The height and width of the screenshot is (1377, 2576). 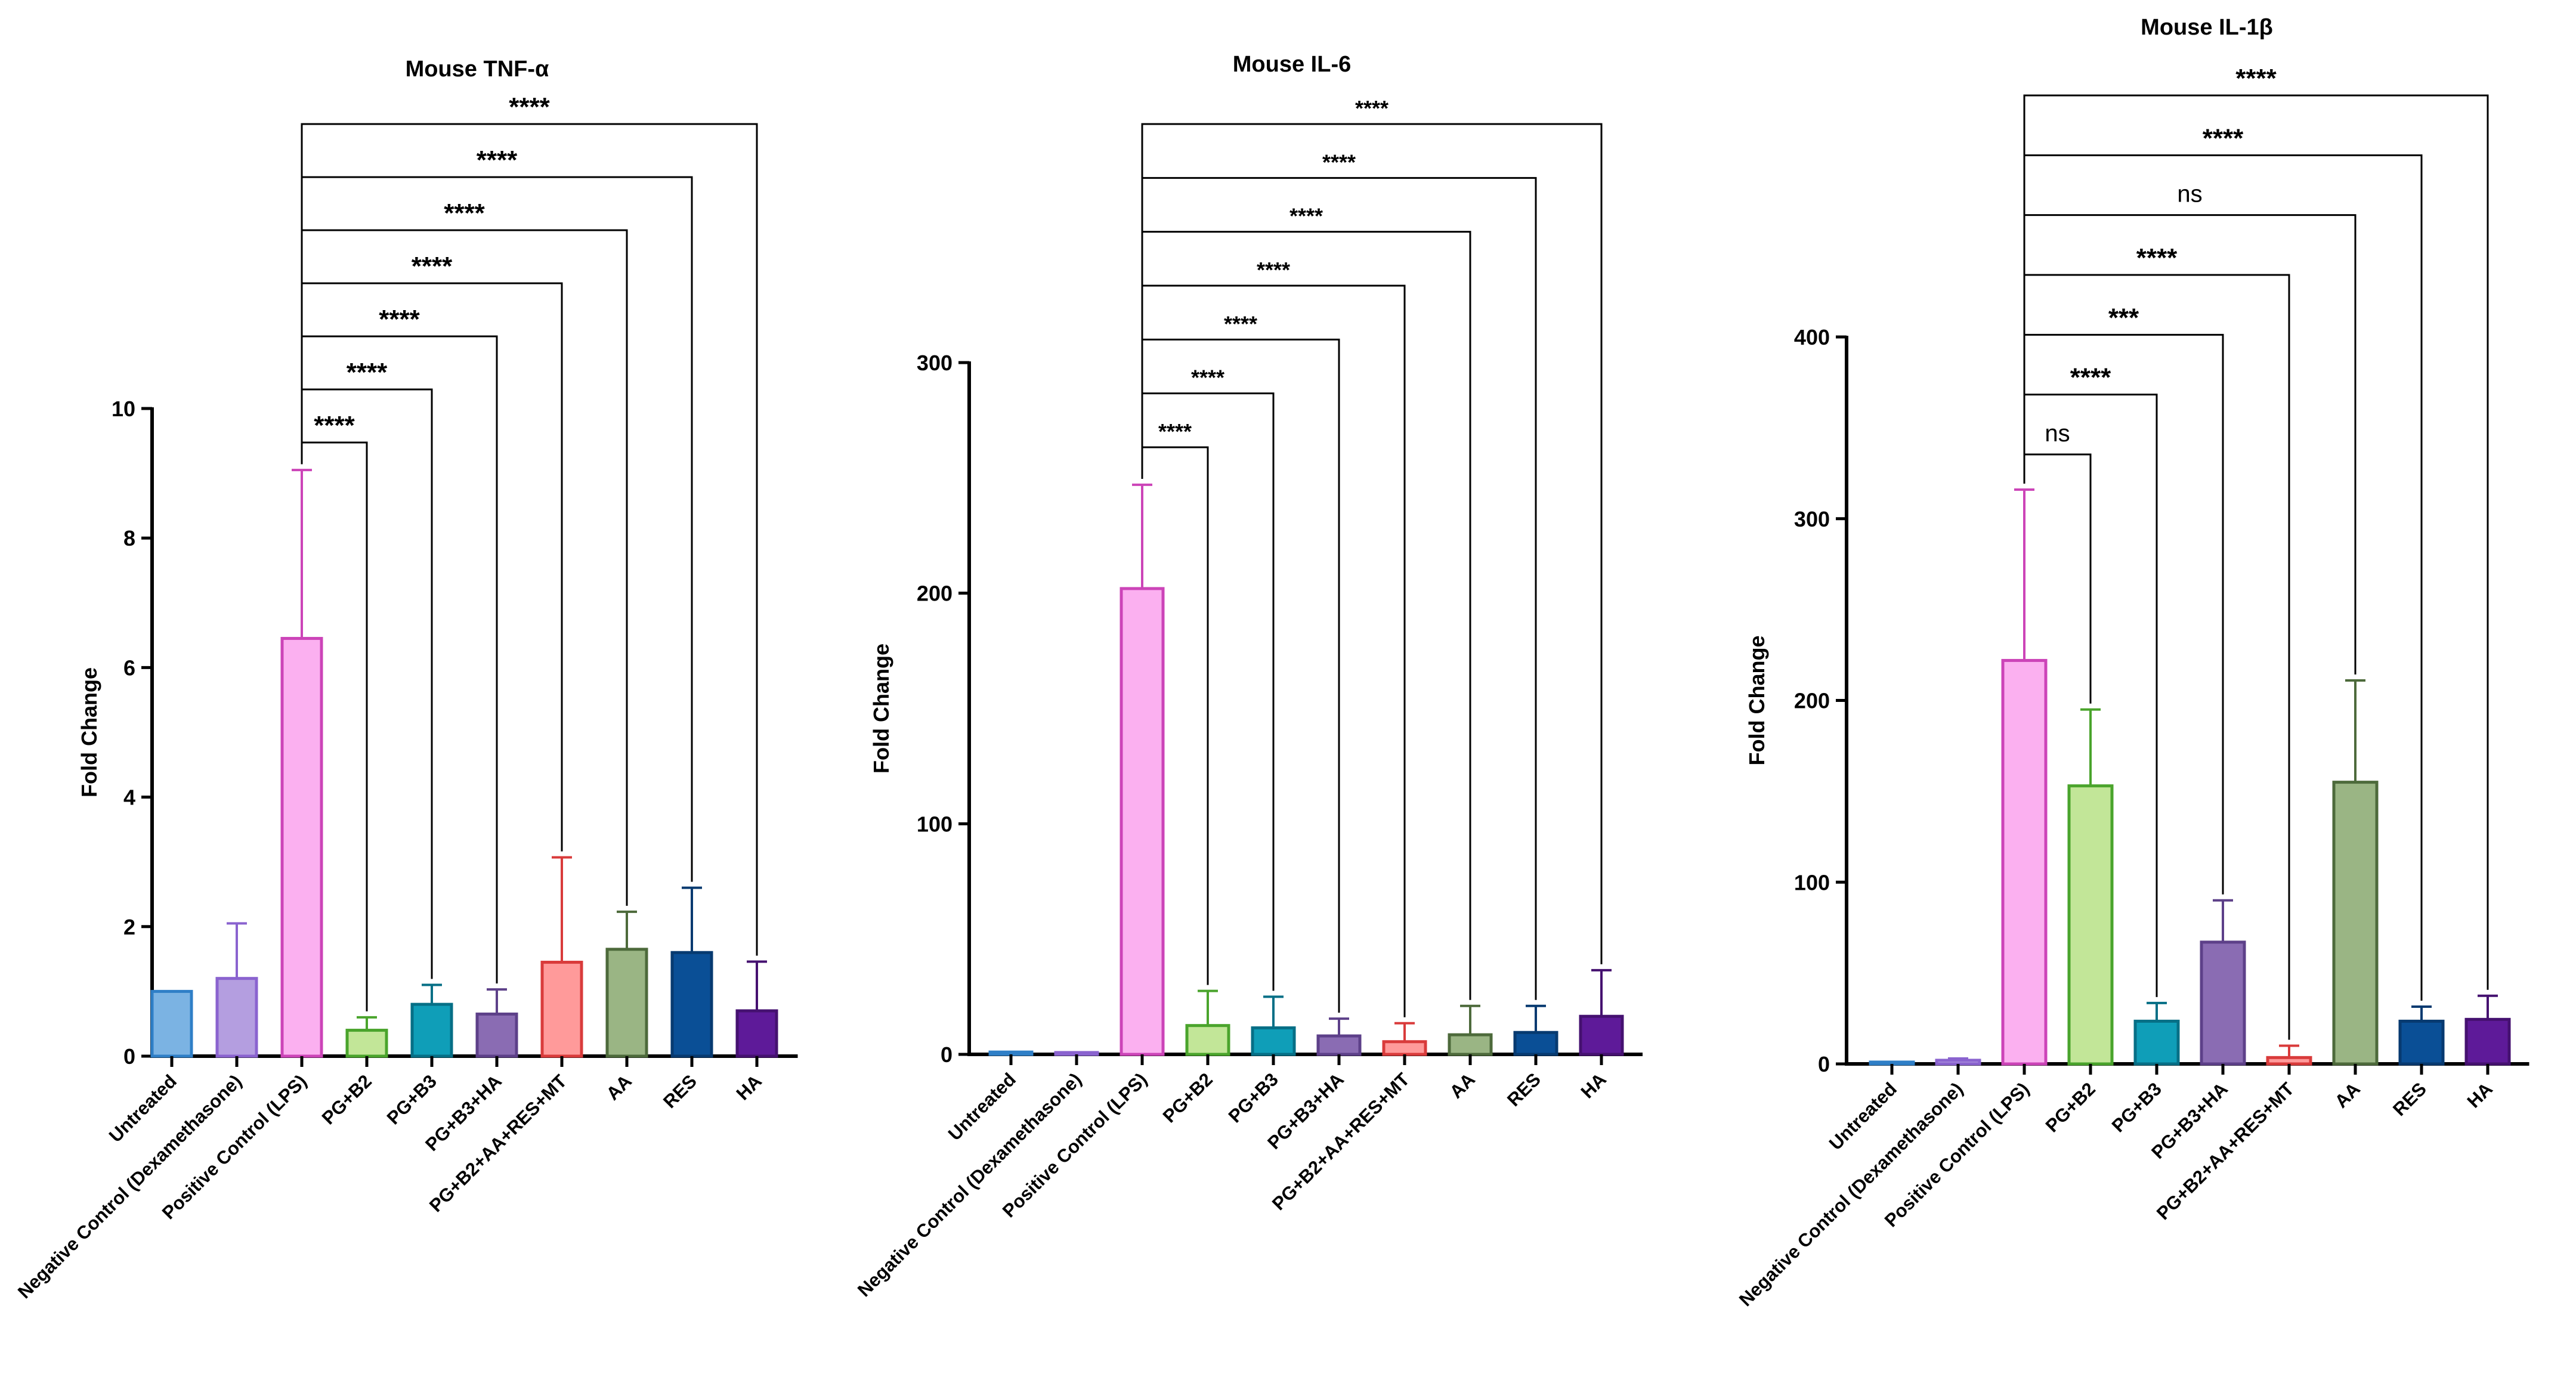 I want to click on y-tick-label: 4, so click(x=129, y=797).